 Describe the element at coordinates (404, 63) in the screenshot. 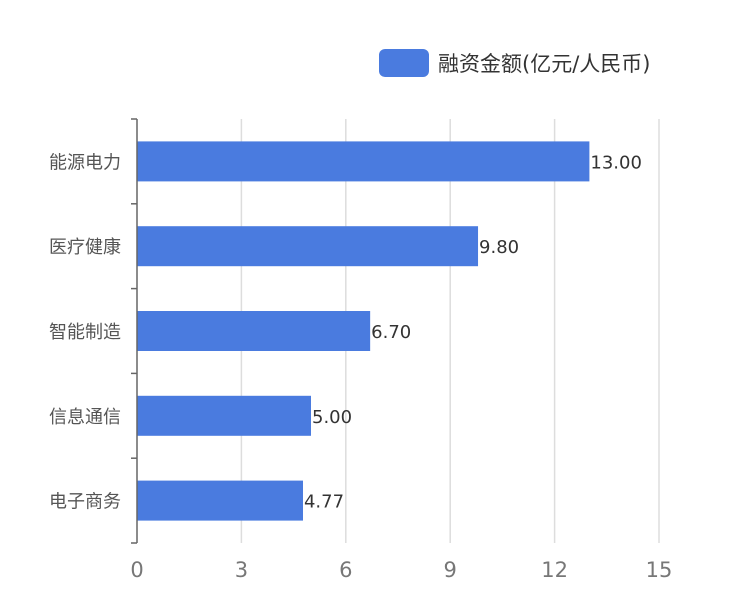

I see `legend-swatch` at that location.